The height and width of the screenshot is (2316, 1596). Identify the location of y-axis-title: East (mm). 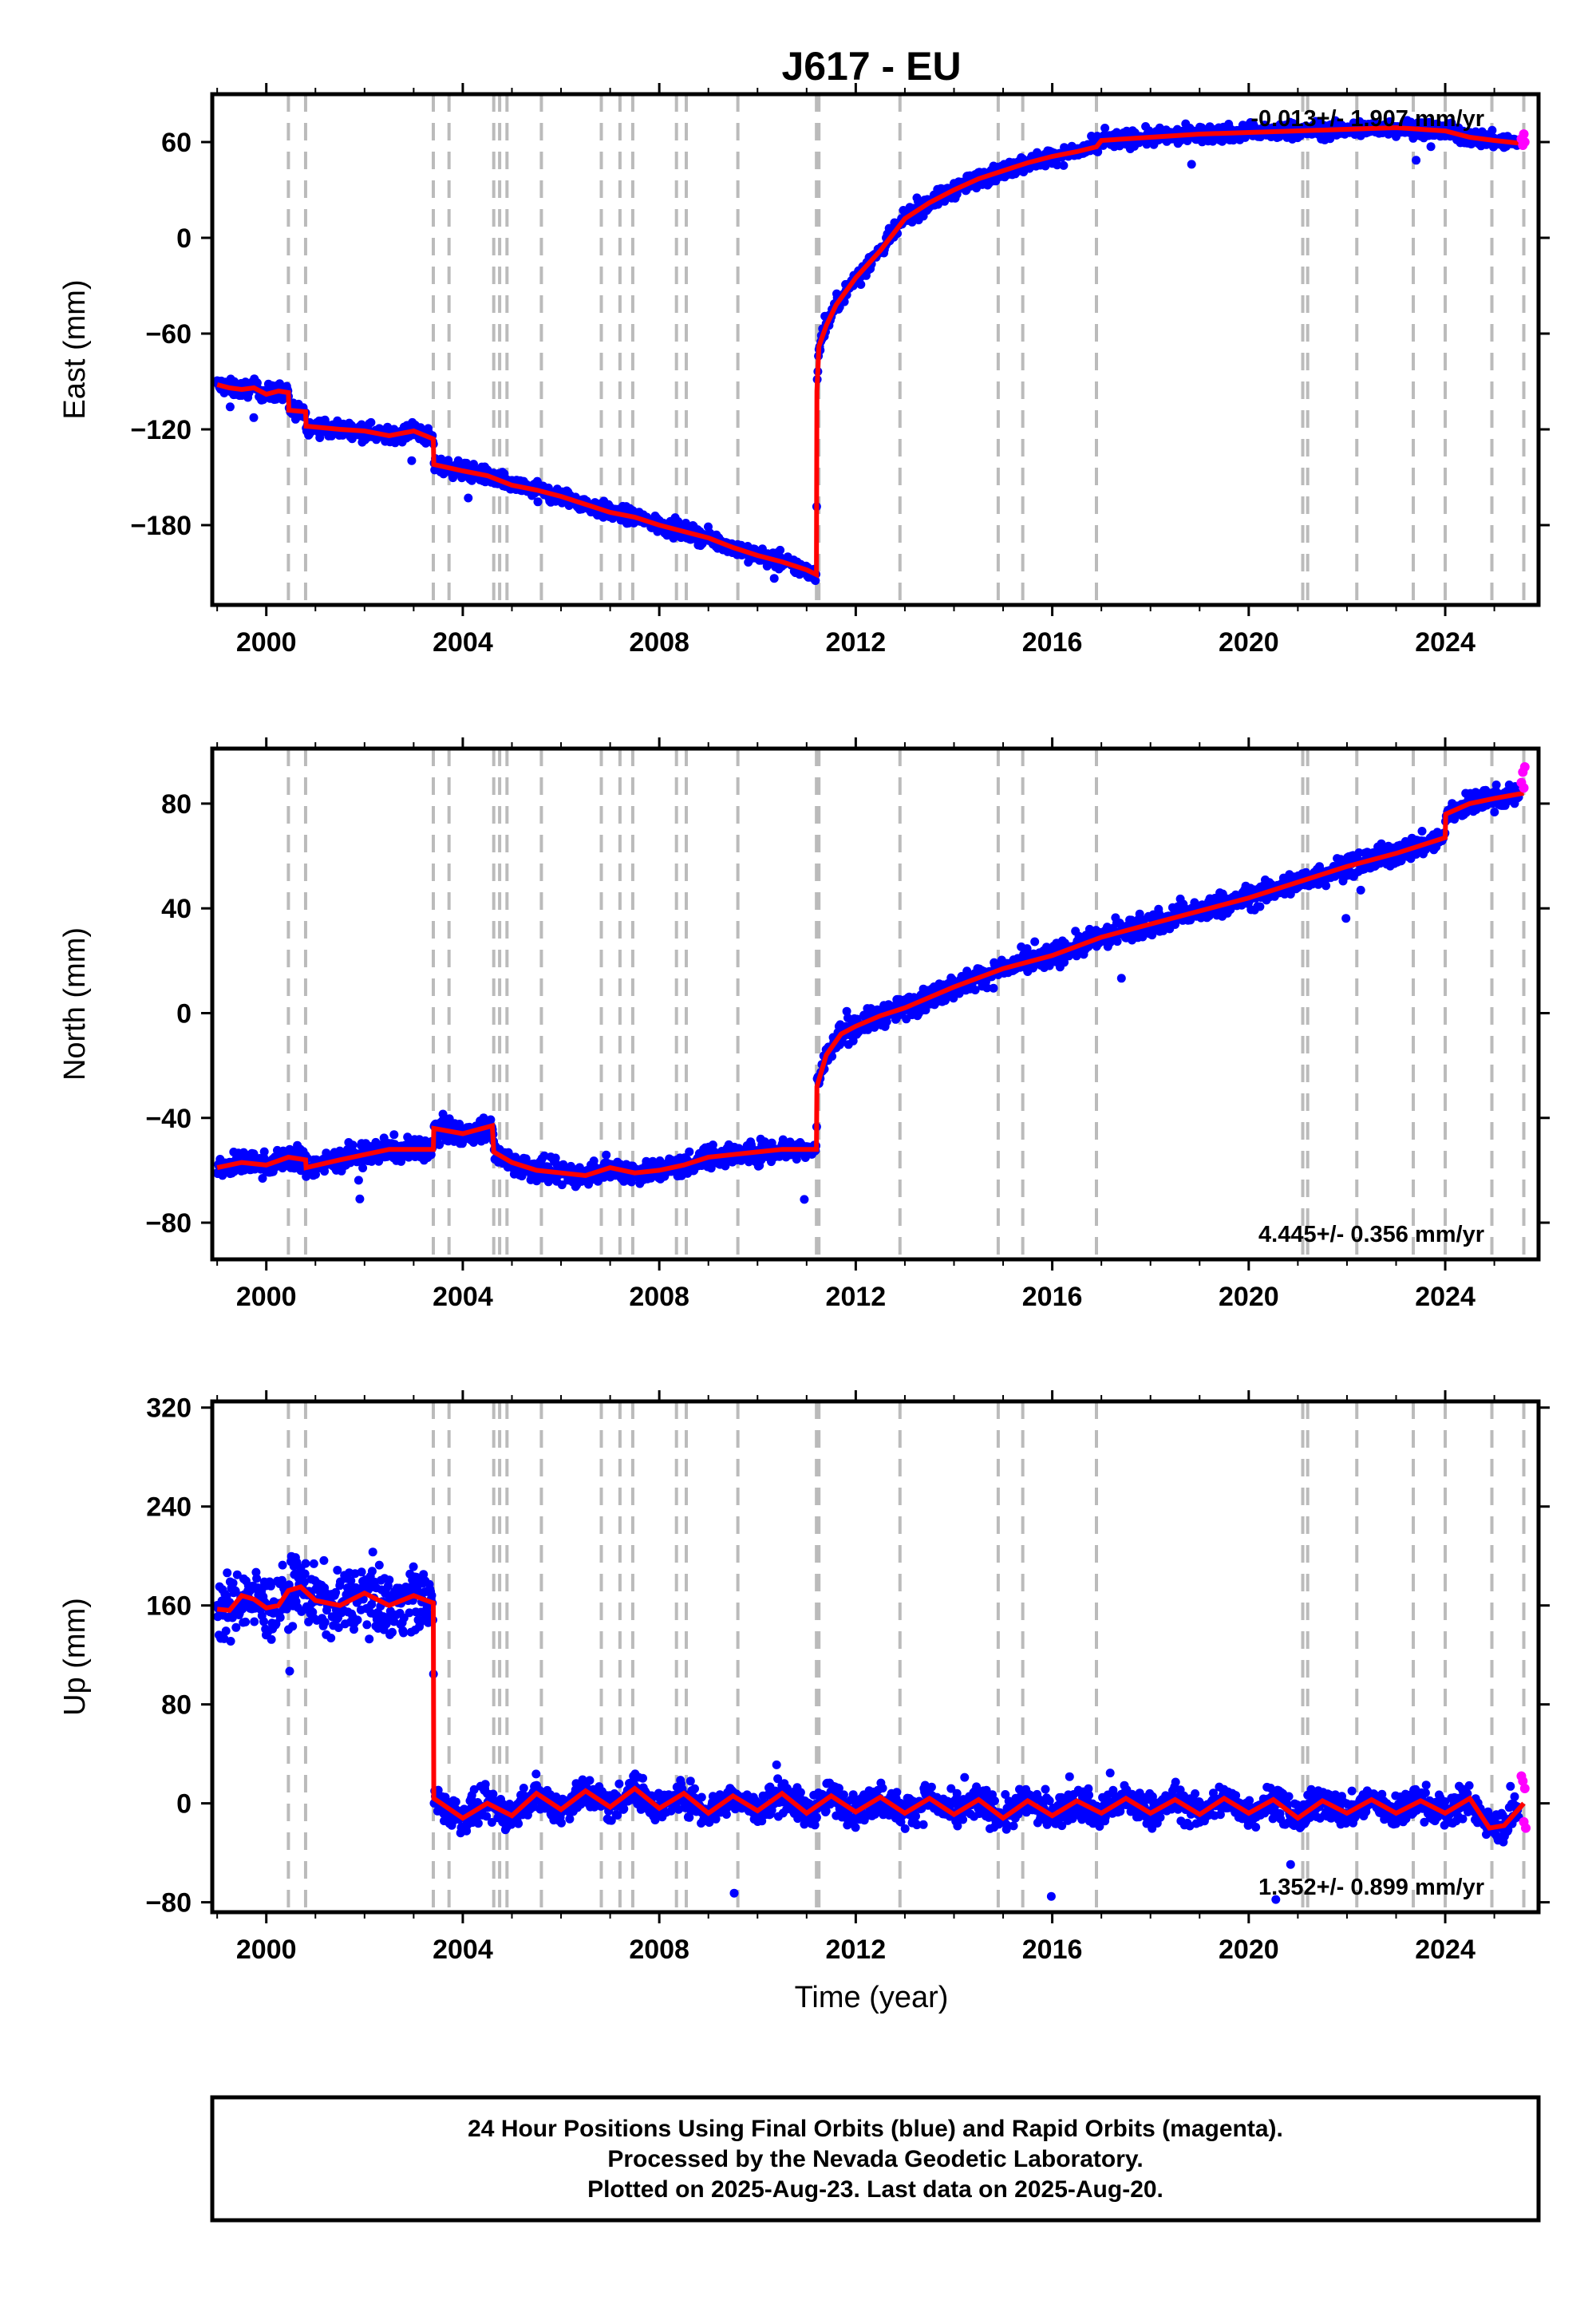
(75, 349).